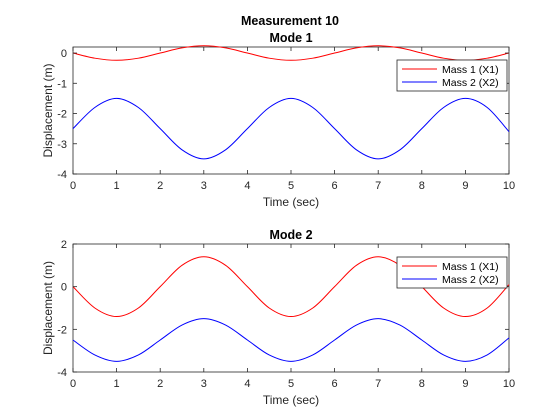 Image resolution: width=560 pixels, height=420 pixels. I want to click on y-tick-label: -3, so click(62, 145).